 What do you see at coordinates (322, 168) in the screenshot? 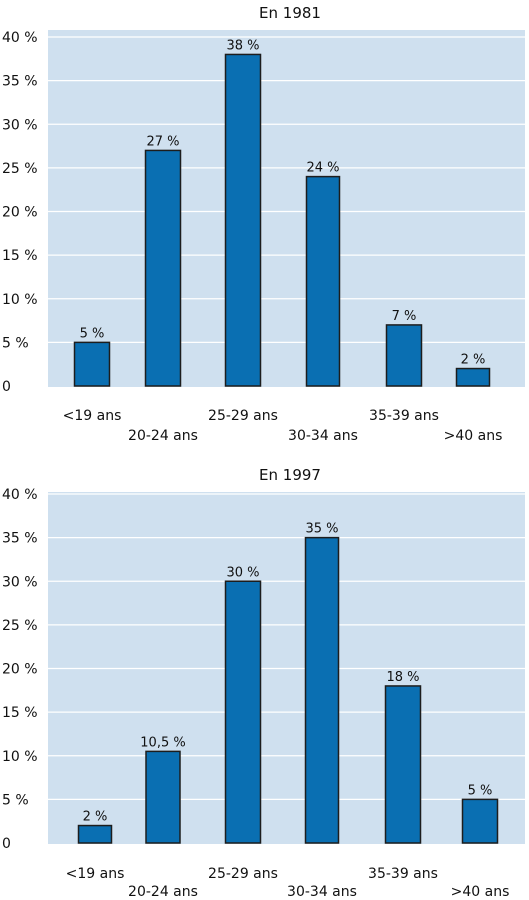
I see `data-label: 24 %` at bounding box center [322, 168].